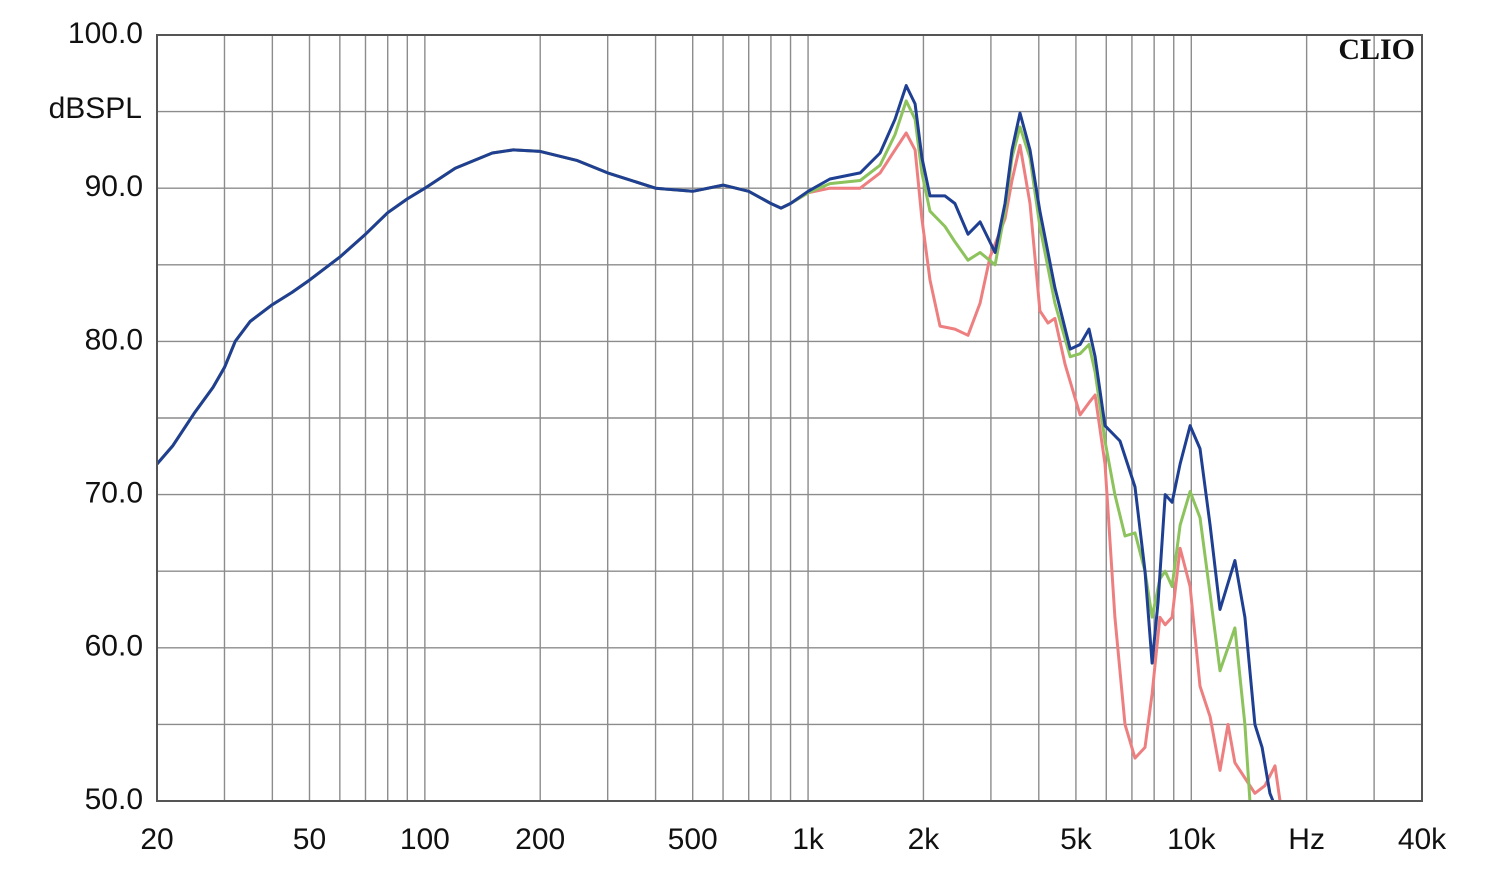  Describe the element at coordinates (114, 799) in the screenshot. I see `y-tick-label: 50.0` at that location.